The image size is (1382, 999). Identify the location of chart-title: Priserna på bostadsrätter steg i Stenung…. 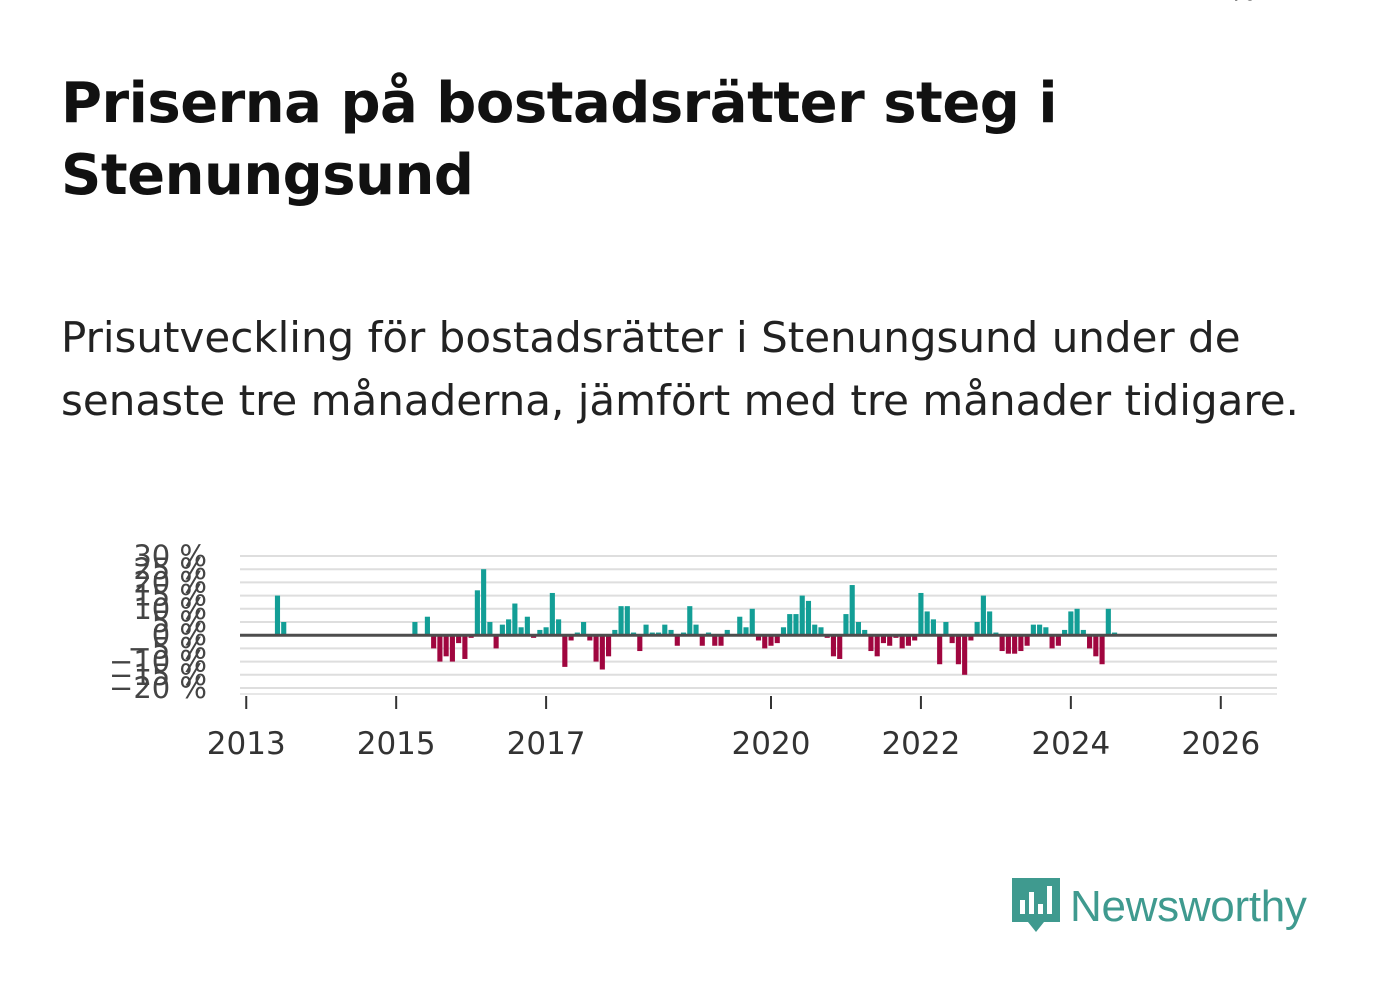
(559, 139).